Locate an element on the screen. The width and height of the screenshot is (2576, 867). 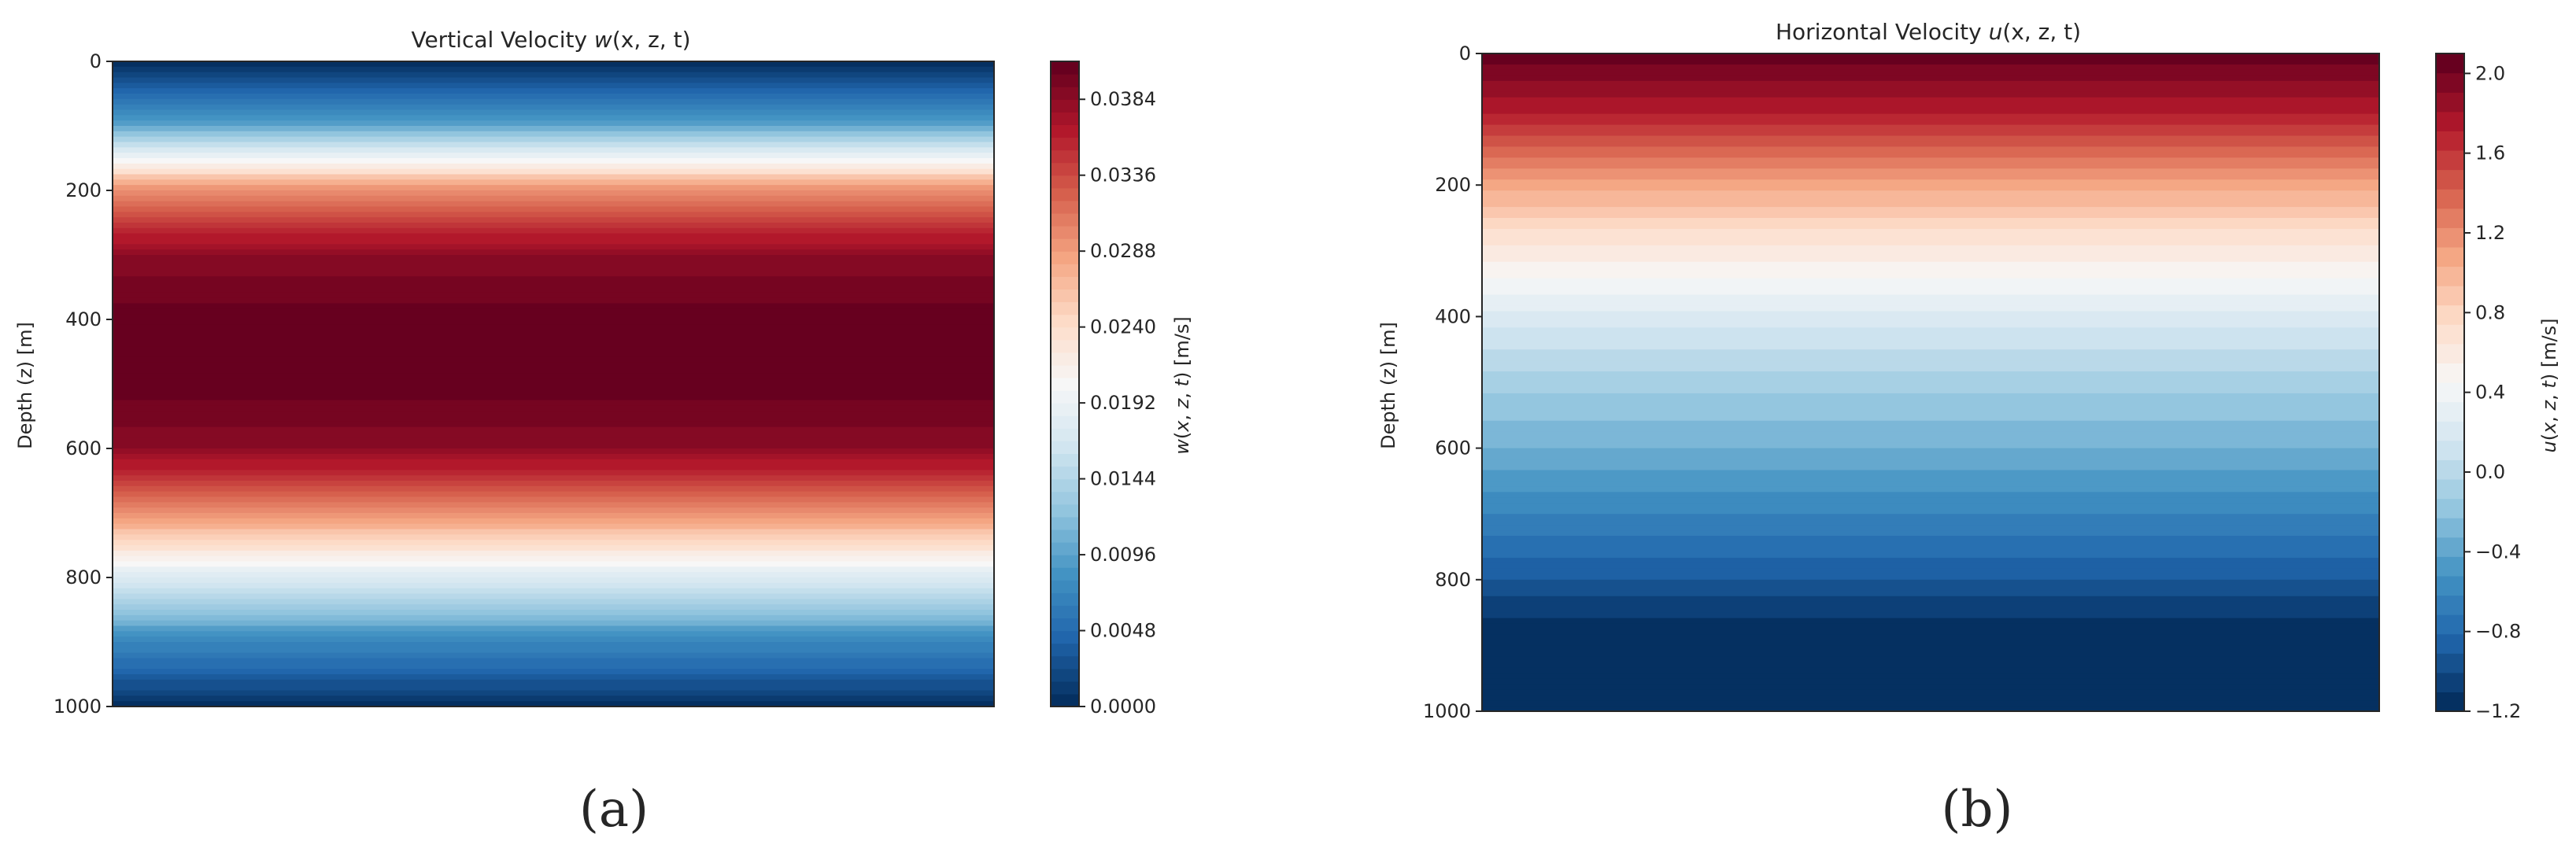
colorbar-tick-label: 0.4 is located at coordinates (2490, 393).